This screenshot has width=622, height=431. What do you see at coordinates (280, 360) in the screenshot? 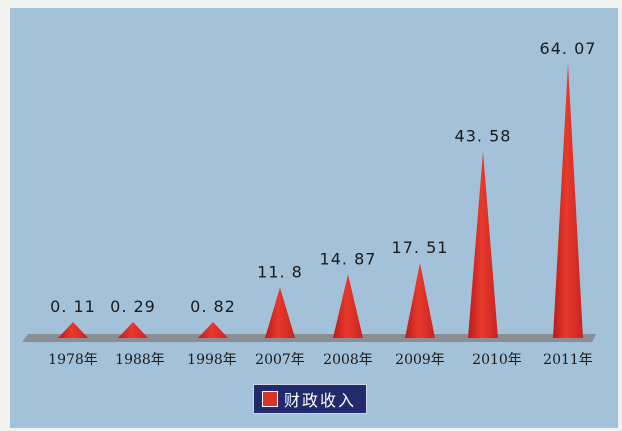
I see `category-label: 2007年` at bounding box center [280, 360].